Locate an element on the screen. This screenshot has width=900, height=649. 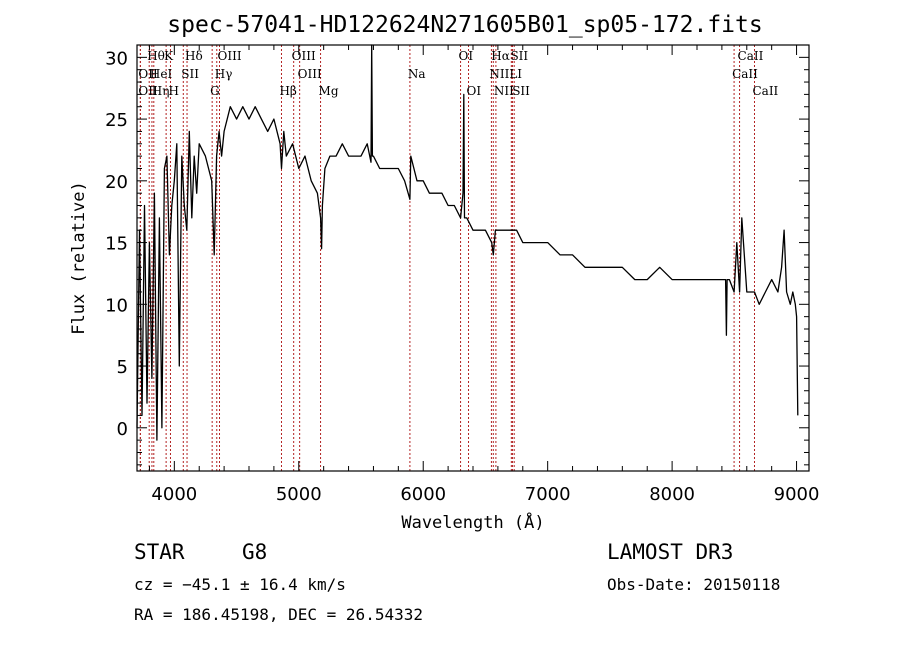
line-marker-label: Mg is located at coordinates (329, 91).